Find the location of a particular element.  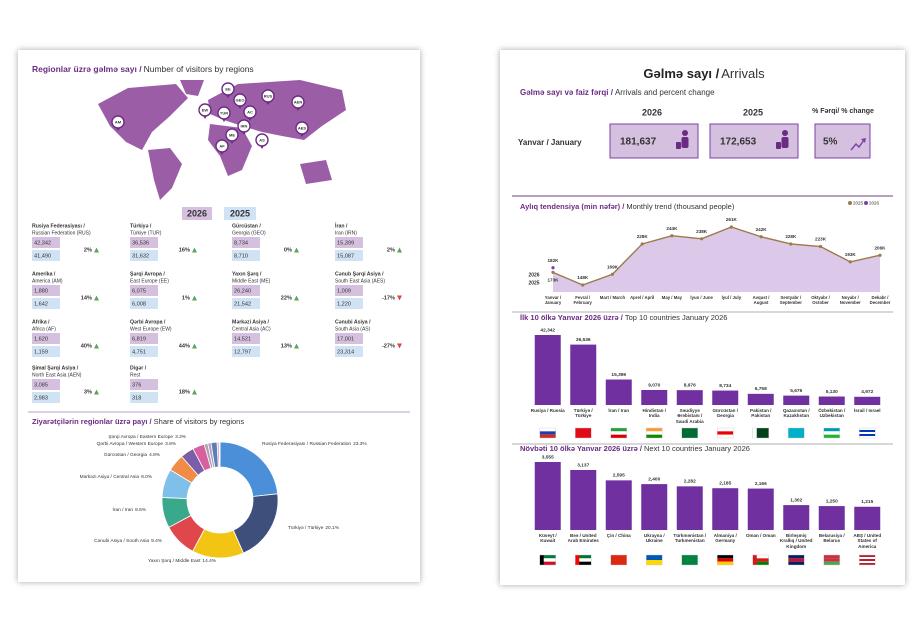

x-tick-label: Pakistan / Pakistan is located at coordinates (761, 413).